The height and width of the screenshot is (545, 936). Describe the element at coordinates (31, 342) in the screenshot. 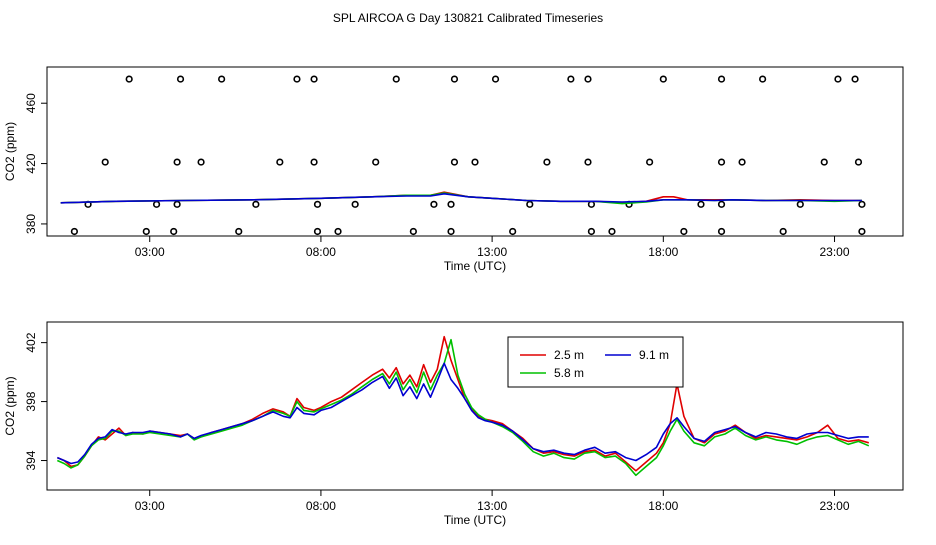

I see `y-tick-label: 402` at that location.